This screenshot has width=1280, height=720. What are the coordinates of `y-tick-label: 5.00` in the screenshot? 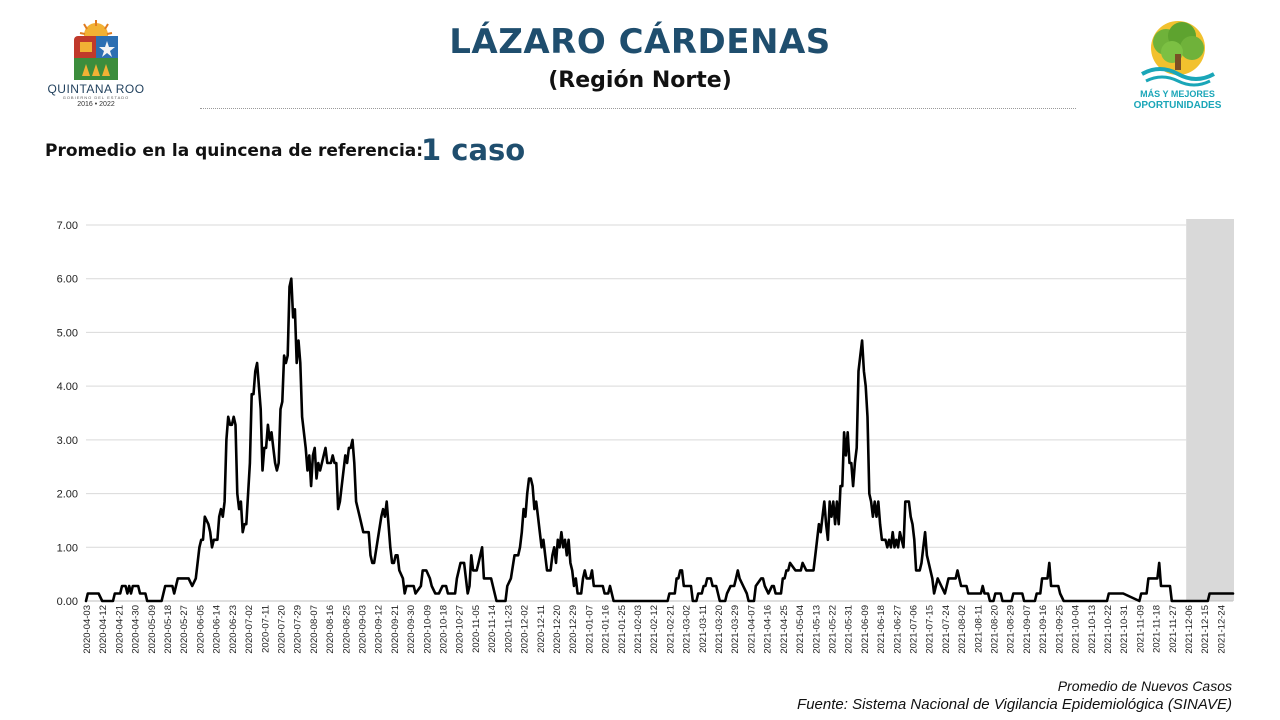 It's located at (67, 333).